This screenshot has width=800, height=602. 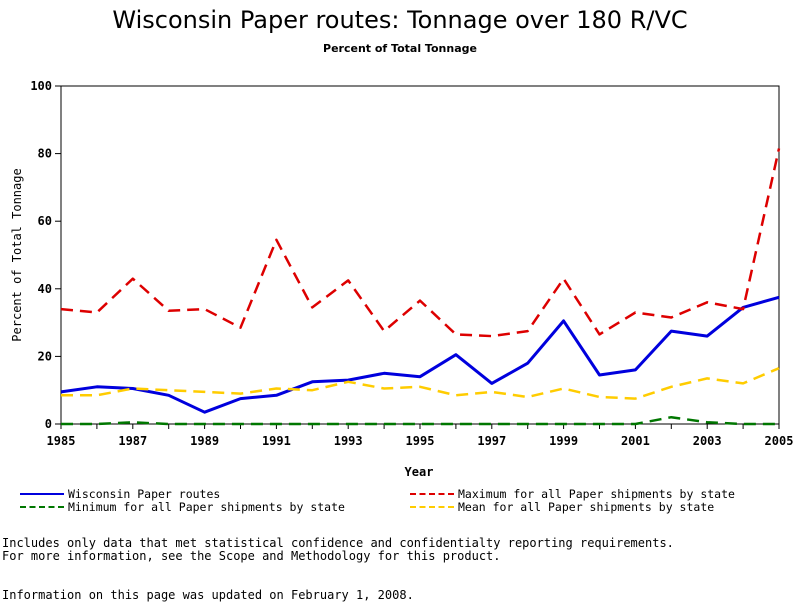 What do you see at coordinates (144, 494) in the screenshot?
I see `legend-label-wisconsin: Wisconsin Paper routes` at bounding box center [144, 494].